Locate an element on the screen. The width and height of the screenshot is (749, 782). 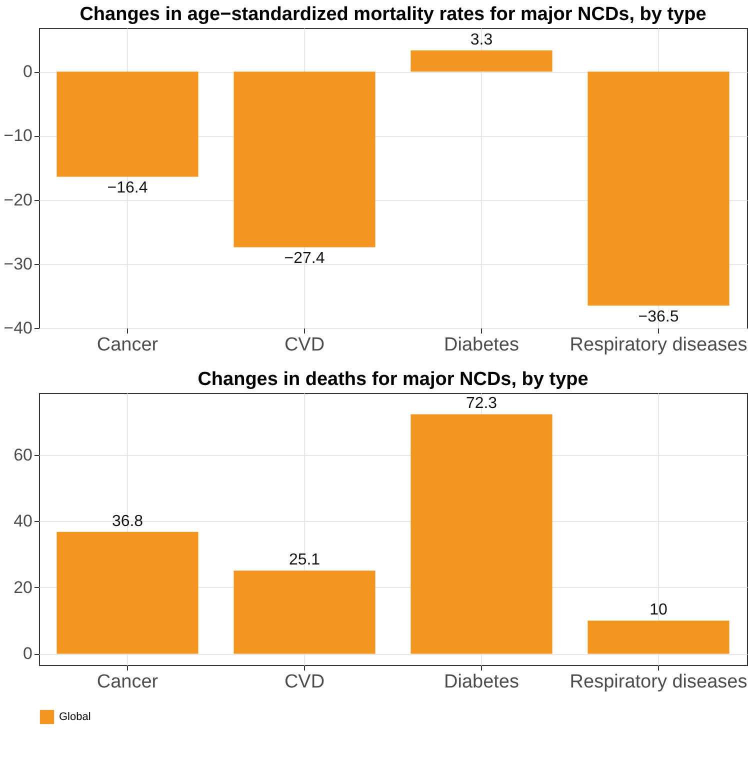
data-label: 10 is located at coordinates (659, 610).